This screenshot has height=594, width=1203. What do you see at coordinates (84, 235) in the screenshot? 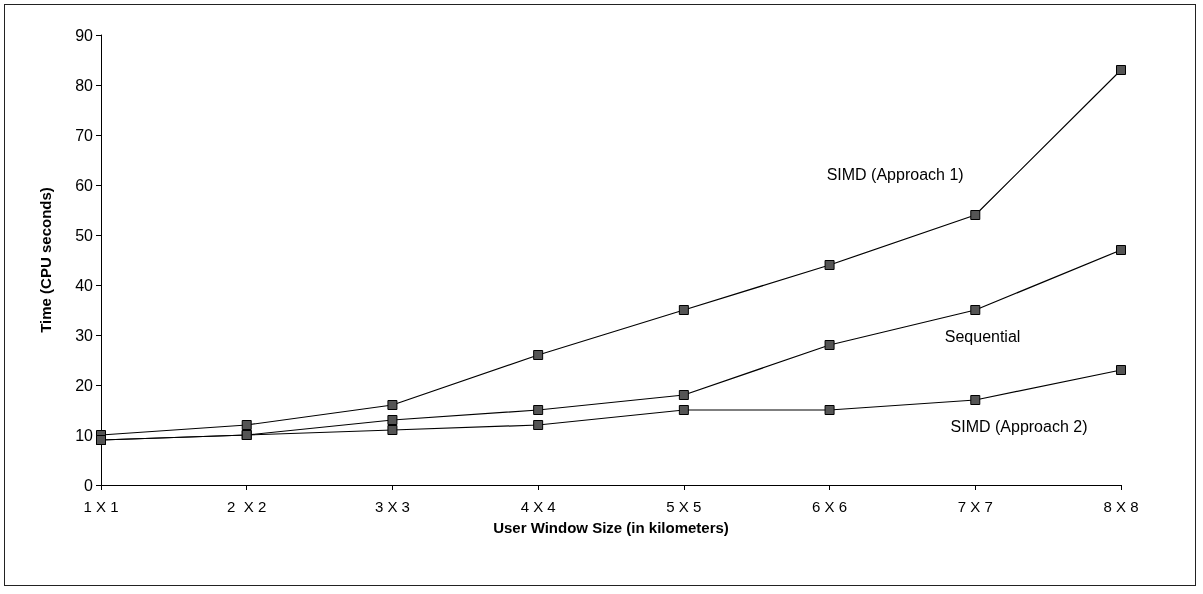
I see `y-tick-label: 50` at bounding box center [84, 235].